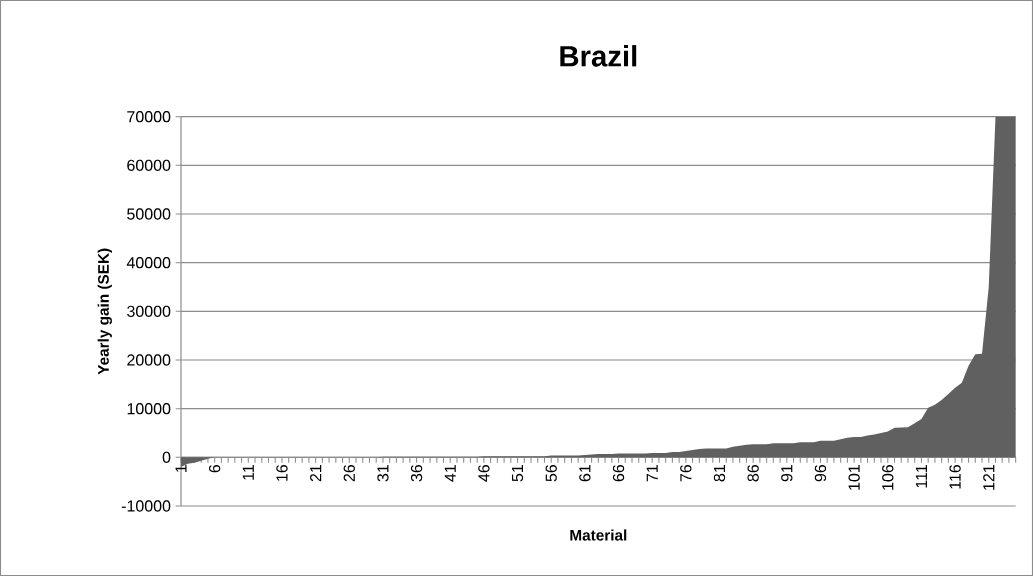  What do you see at coordinates (166, 457) in the screenshot?
I see `y-tick-label: 0` at bounding box center [166, 457].